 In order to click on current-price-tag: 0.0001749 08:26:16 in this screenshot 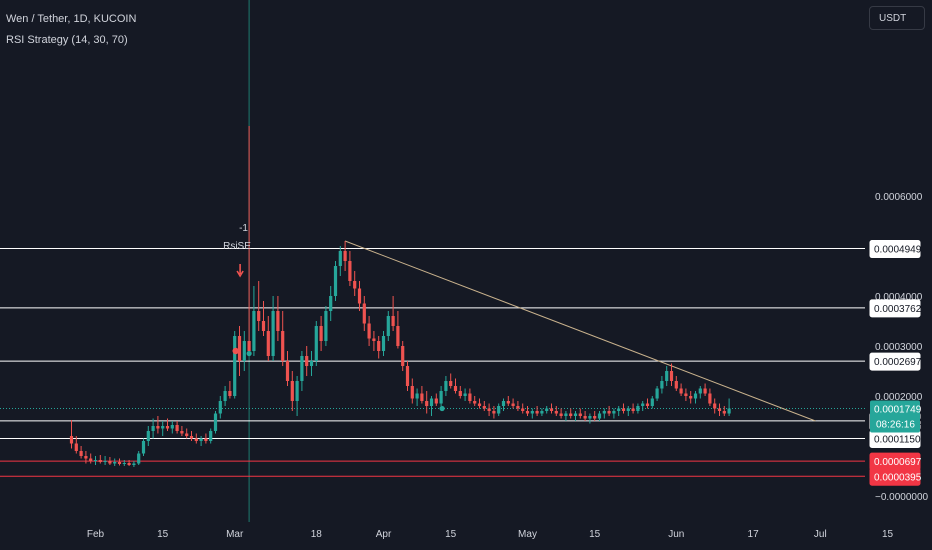, I will do `click(896, 416)`.